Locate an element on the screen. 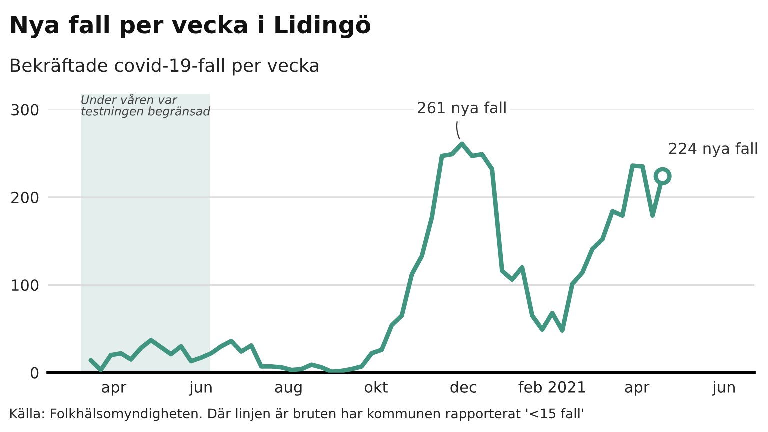 The width and height of the screenshot is (768, 432). y-tick-label: 200 is located at coordinates (25, 198).